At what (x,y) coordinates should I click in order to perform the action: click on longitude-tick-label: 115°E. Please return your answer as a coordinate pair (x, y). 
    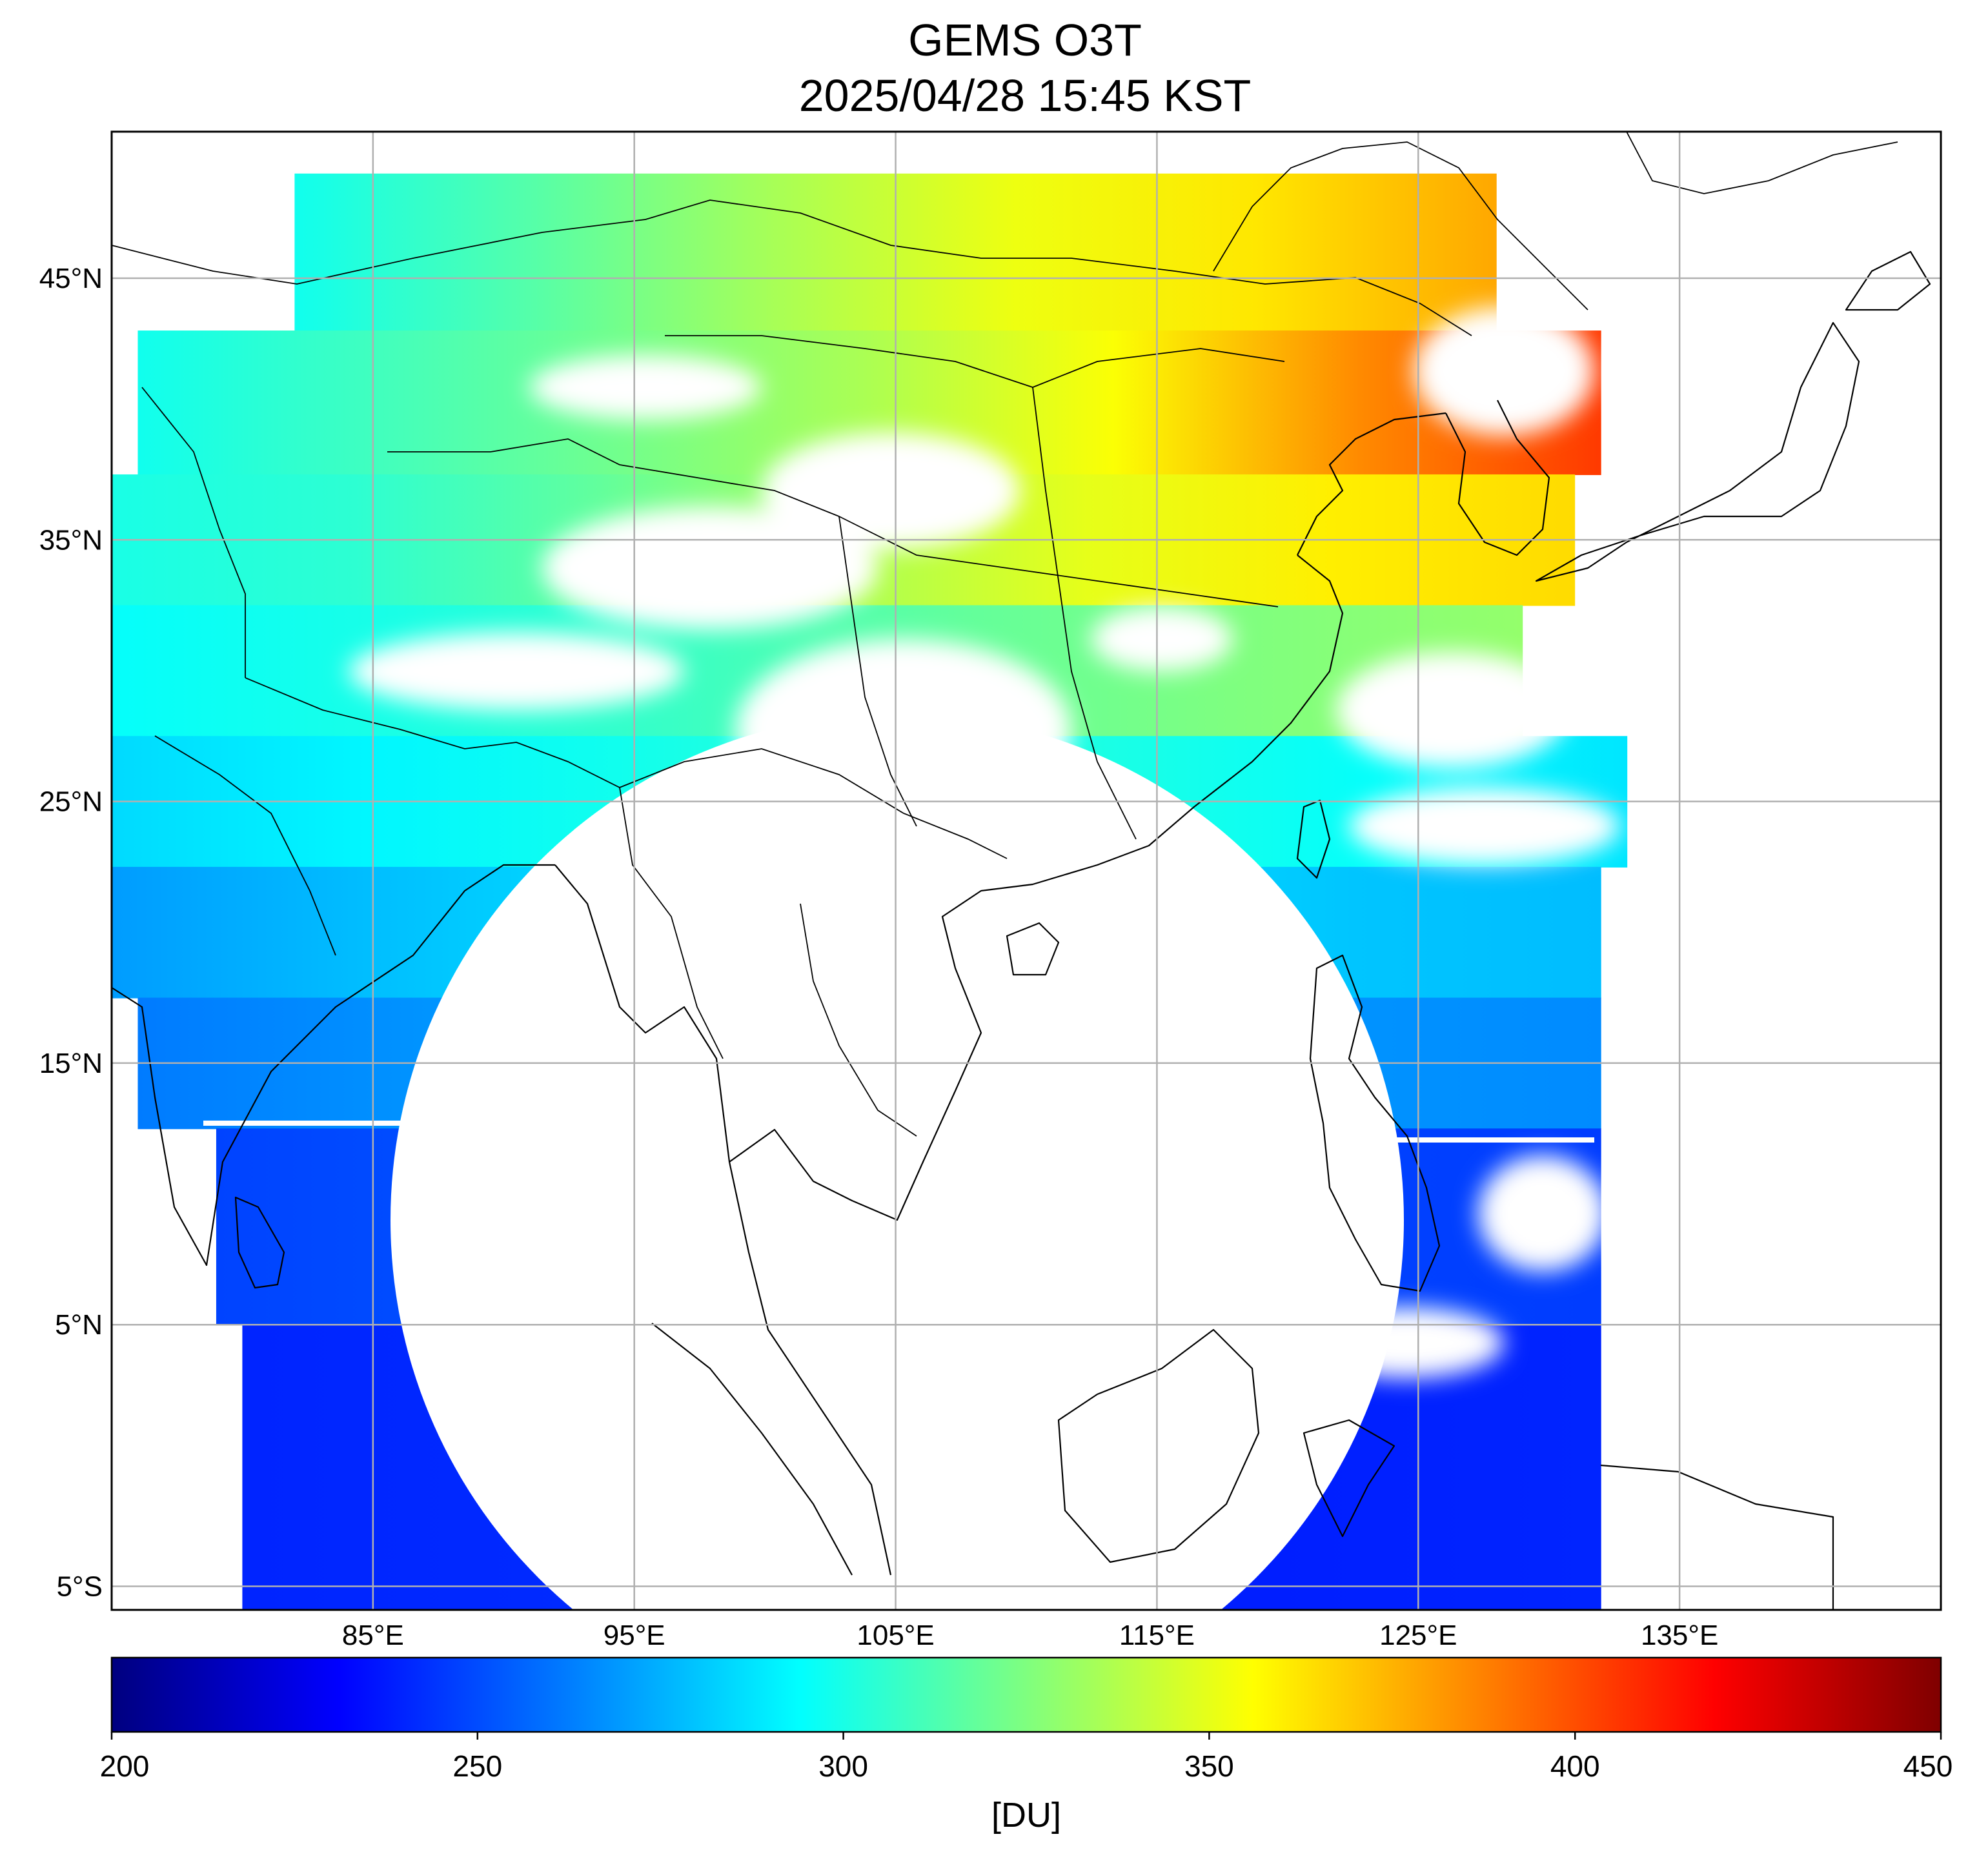
    Looking at the image, I should click on (1157, 1635).